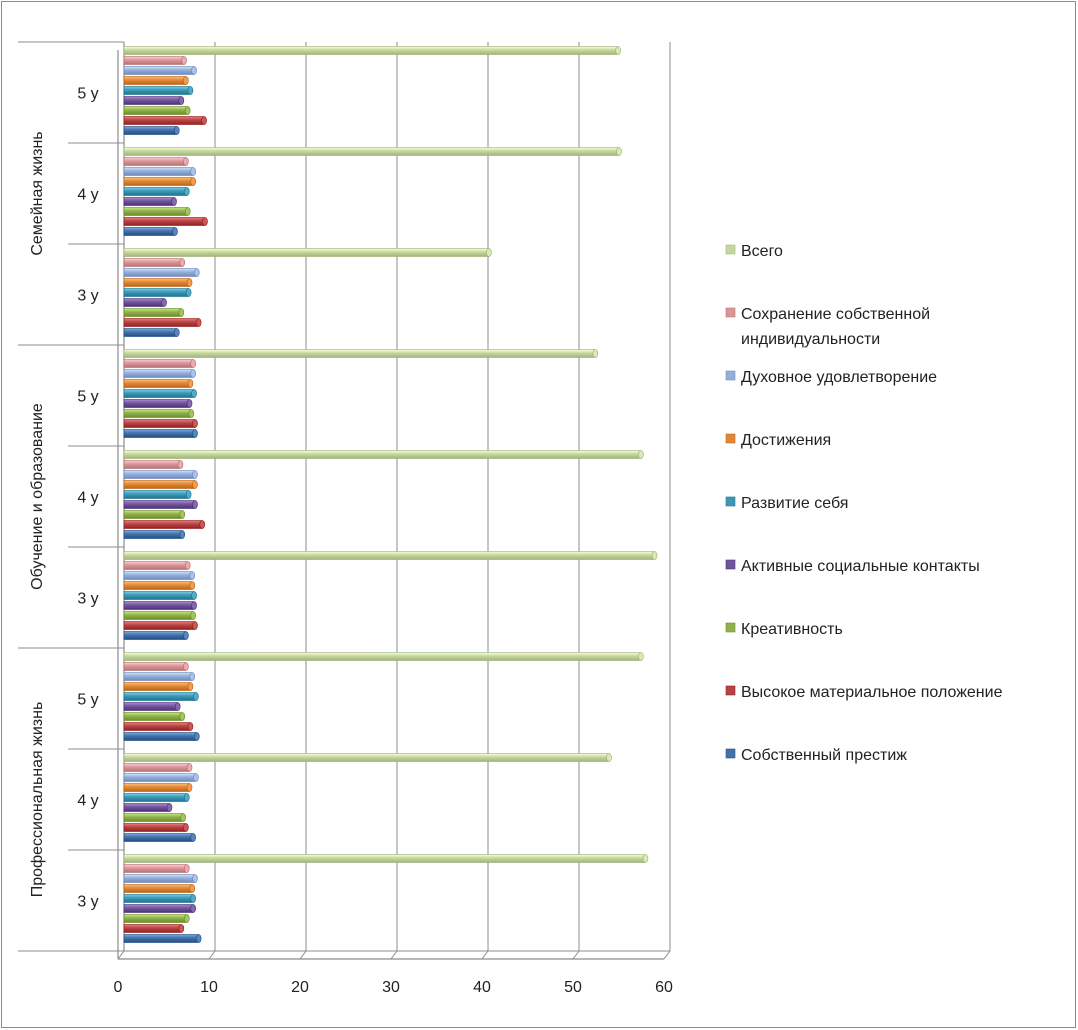  I want to click on x-tick-label-2: 20, so click(300, 987).